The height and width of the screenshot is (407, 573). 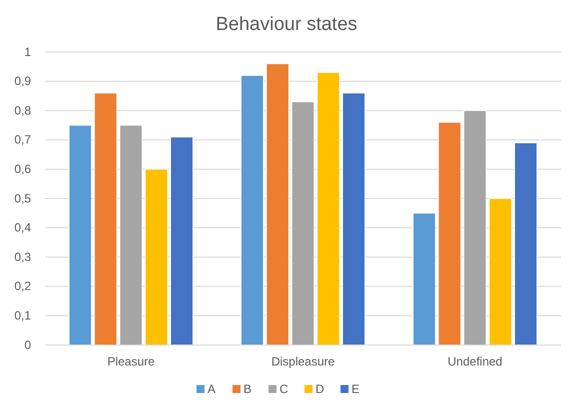 What do you see at coordinates (23, 169) in the screenshot?
I see `y-tick-label: 0,6` at bounding box center [23, 169].